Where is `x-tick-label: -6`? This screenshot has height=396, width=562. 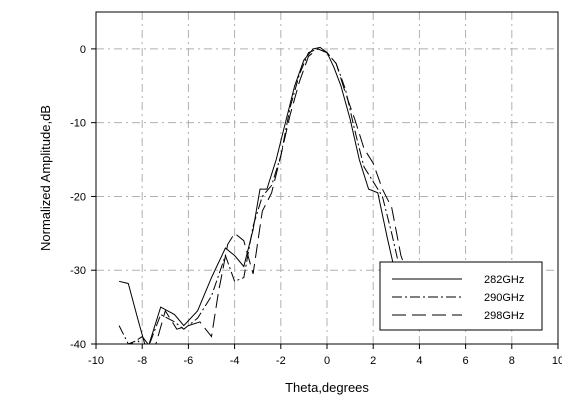 x-tick-label: -6 is located at coordinates (189, 361).